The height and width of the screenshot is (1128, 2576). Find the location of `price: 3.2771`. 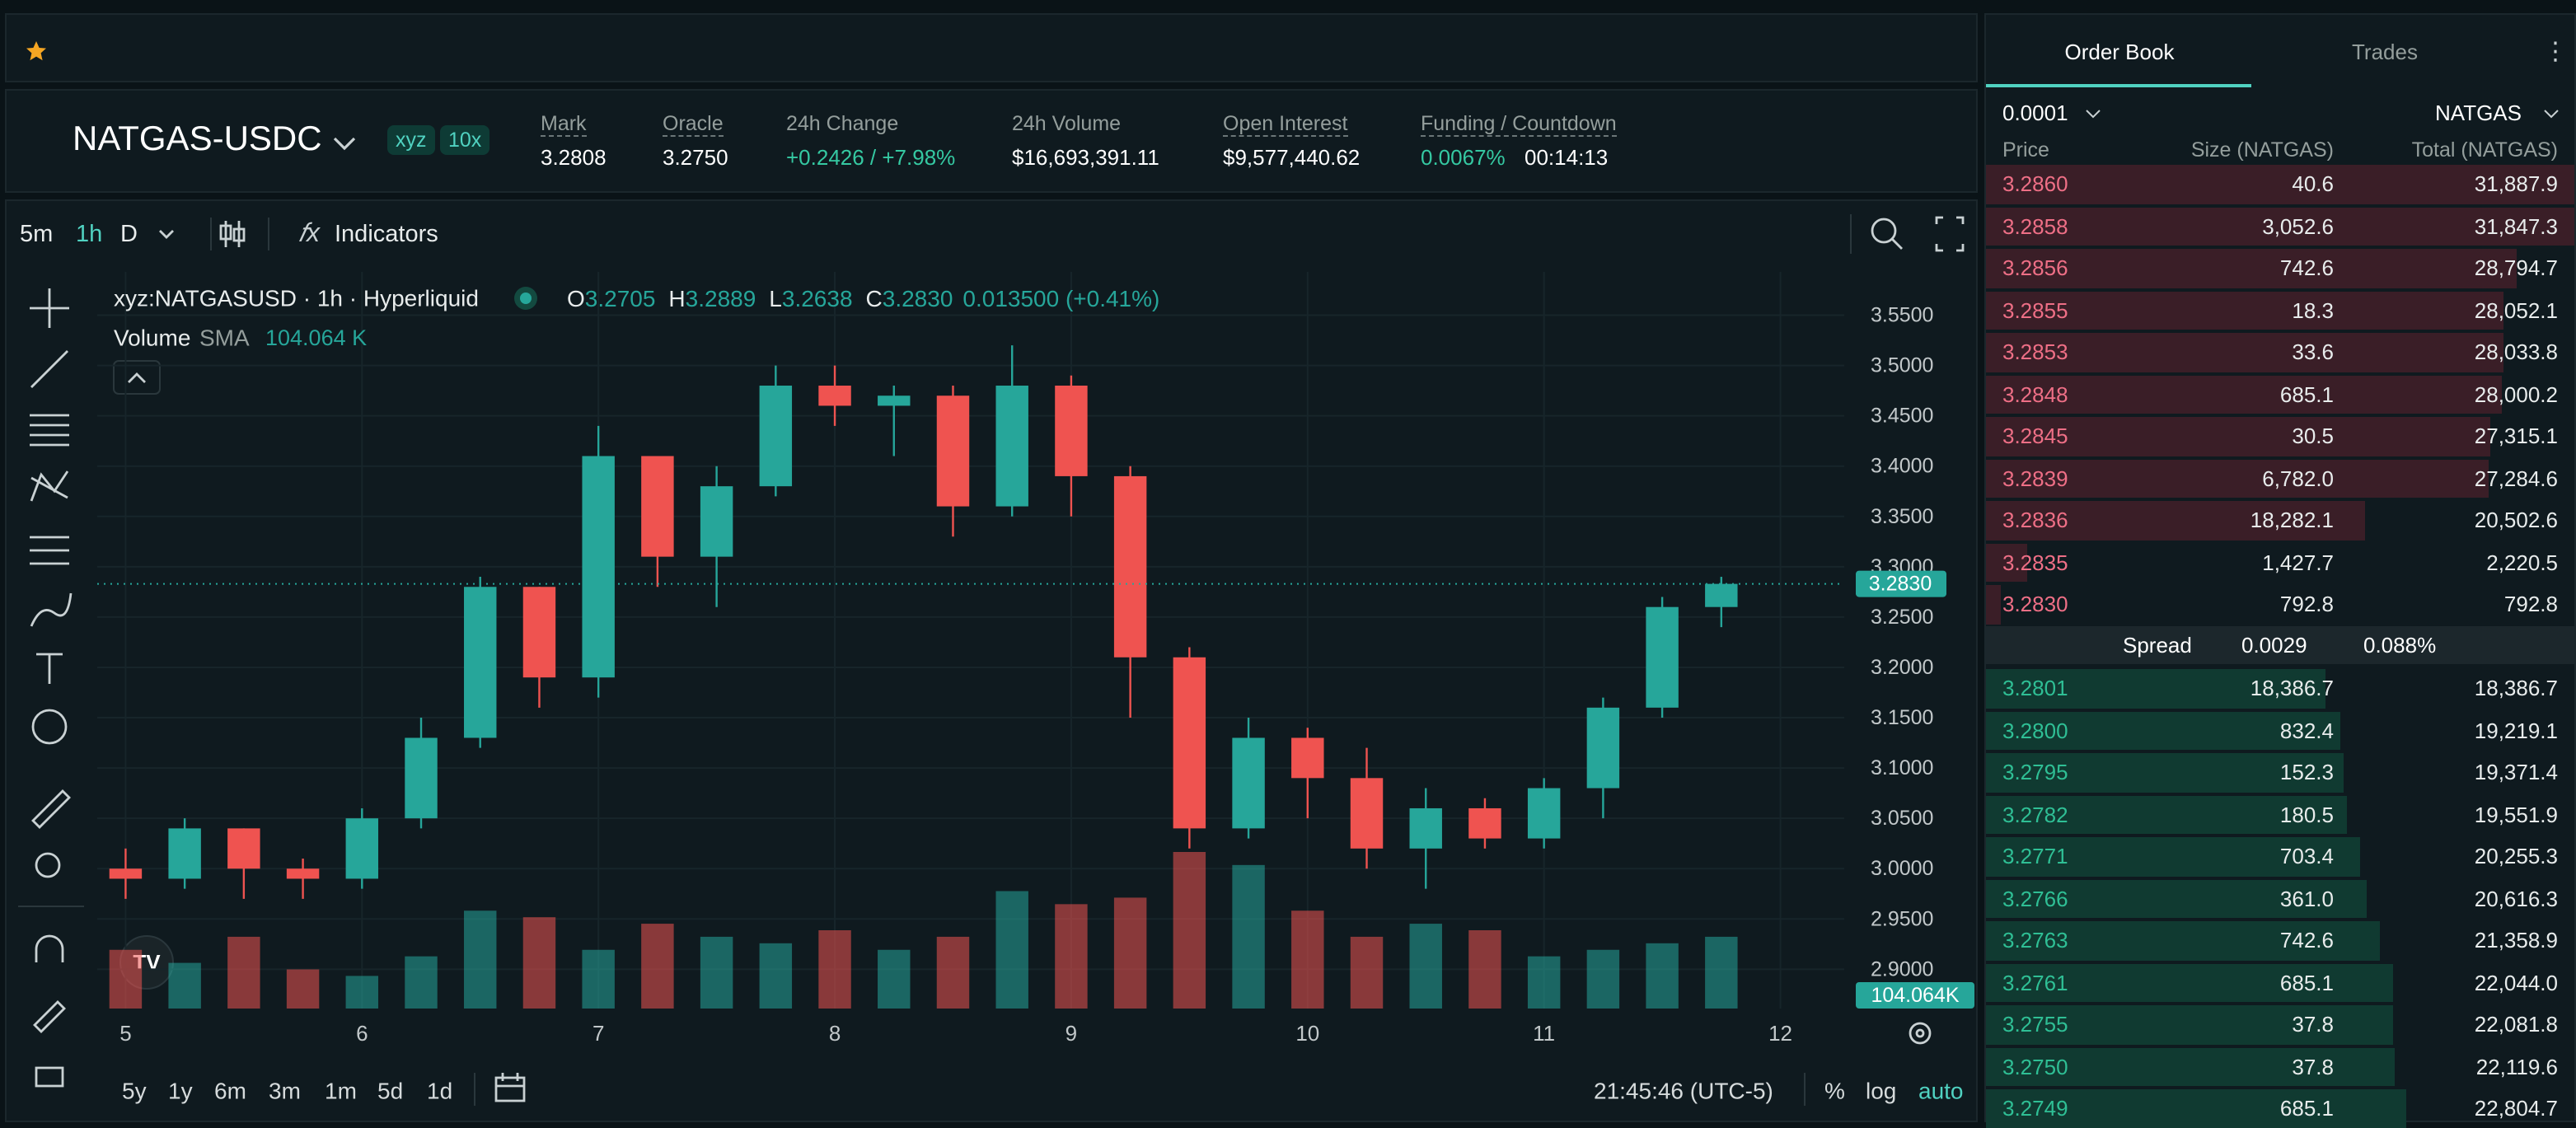

price: 3.2771 is located at coordinates (2035, 856).